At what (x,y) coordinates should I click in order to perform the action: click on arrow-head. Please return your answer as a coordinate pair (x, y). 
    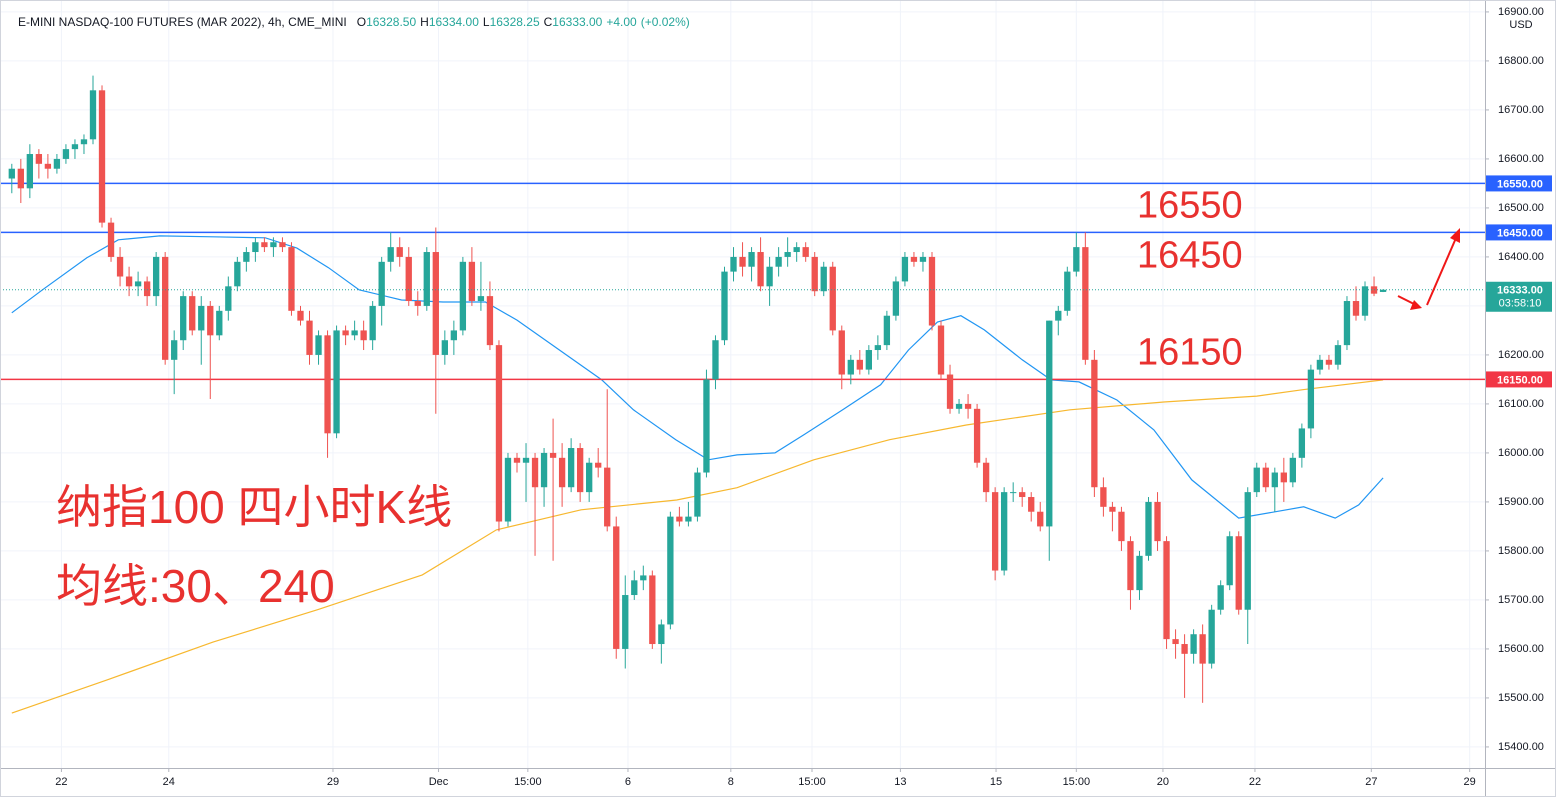
    Looking at the image, I should click on (1455, 235).